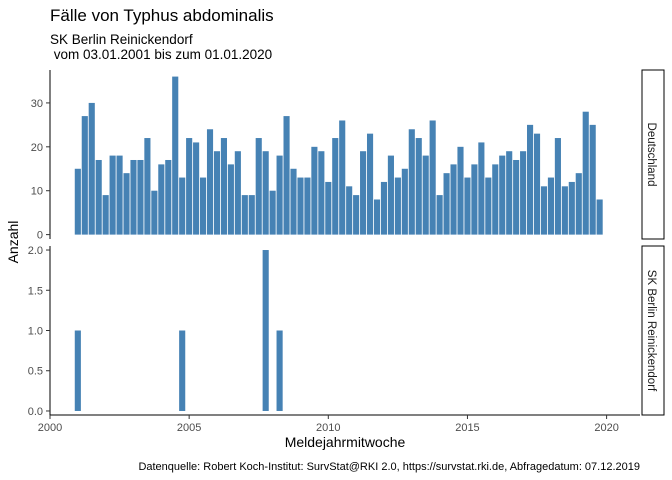 The height and width of the screenshot is (480, 672). What do you see at coordinates (50, 428) in the screenshot?
I see `x-tick-label: 2000` at bounding box center [50, 428].